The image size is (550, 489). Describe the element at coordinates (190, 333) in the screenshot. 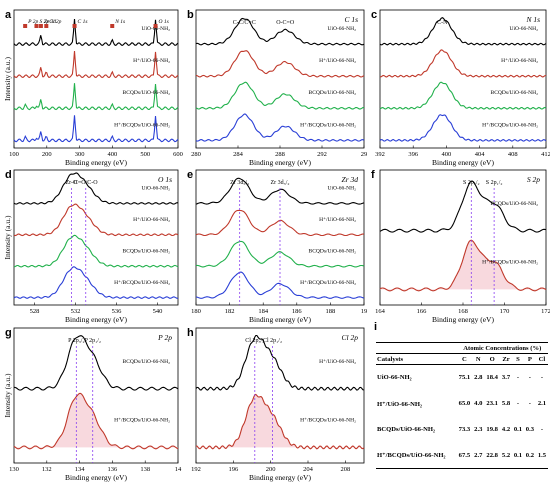

I see `panel-letter-h: h` at that location.